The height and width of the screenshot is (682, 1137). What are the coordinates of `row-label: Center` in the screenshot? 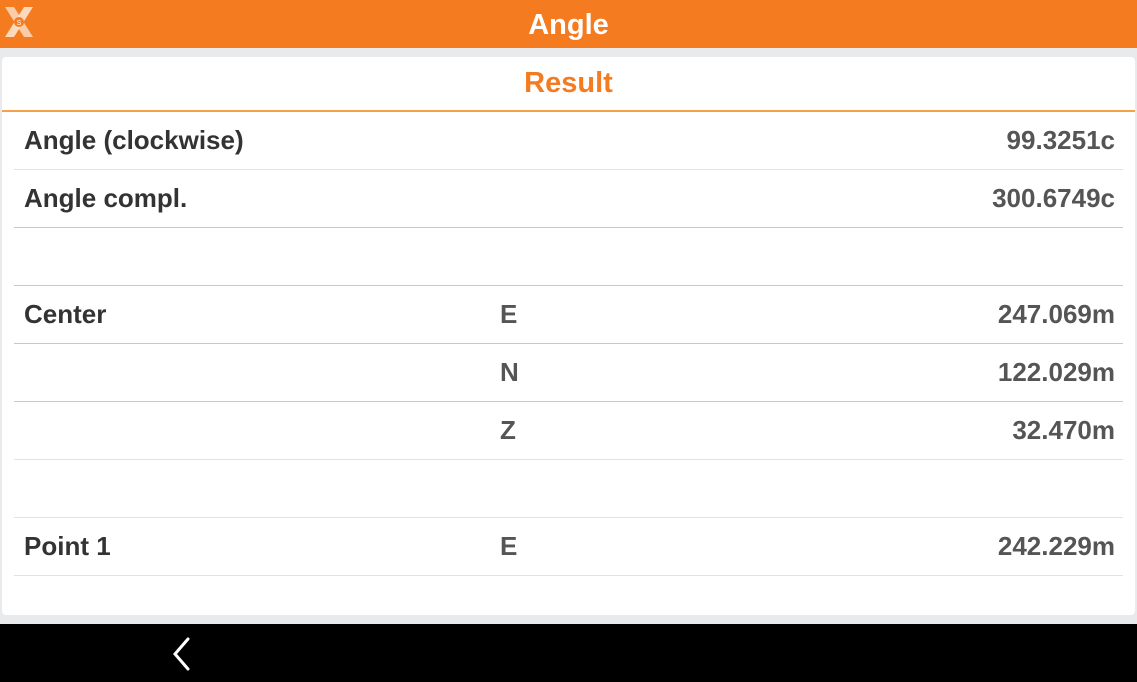 It's located at (65, 314).